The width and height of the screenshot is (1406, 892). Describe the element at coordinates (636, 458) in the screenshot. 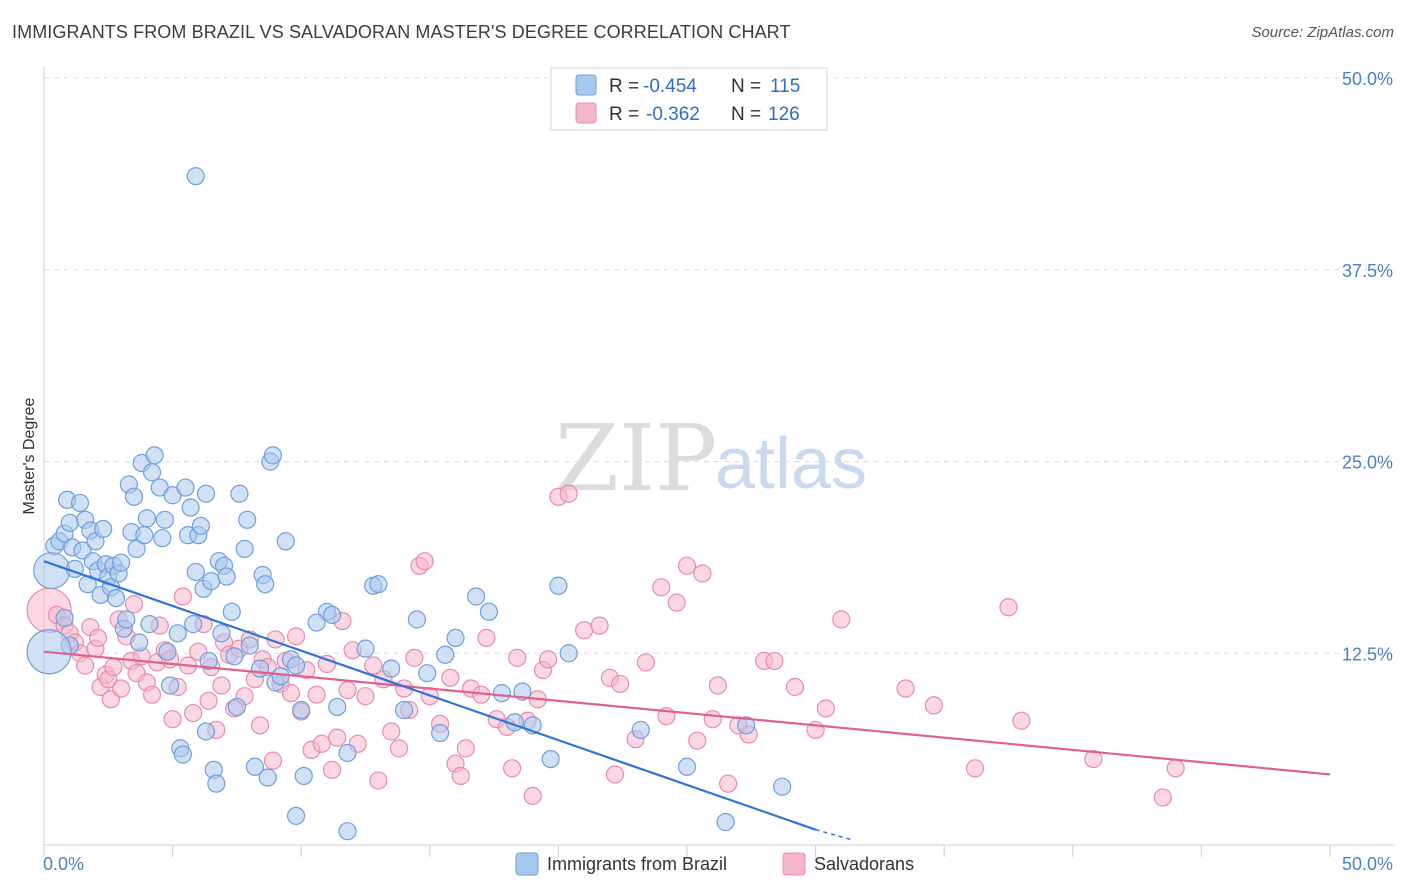

I see `watermark-zip: ZIP` at that location.